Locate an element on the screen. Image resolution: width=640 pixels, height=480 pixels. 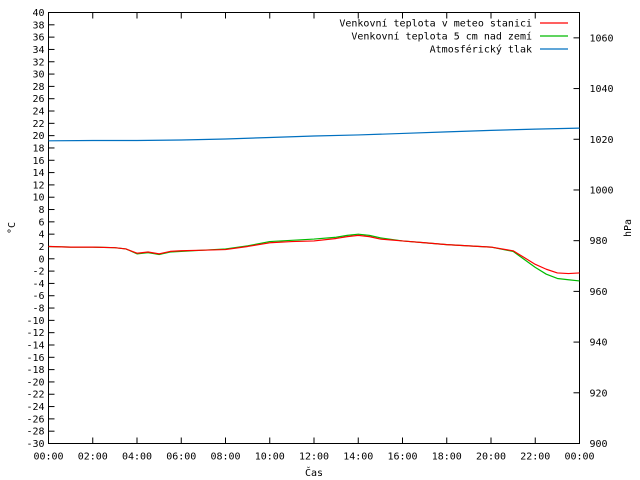
legend-label-2: Atmosférický tlak is located at coordinates (481, 50).